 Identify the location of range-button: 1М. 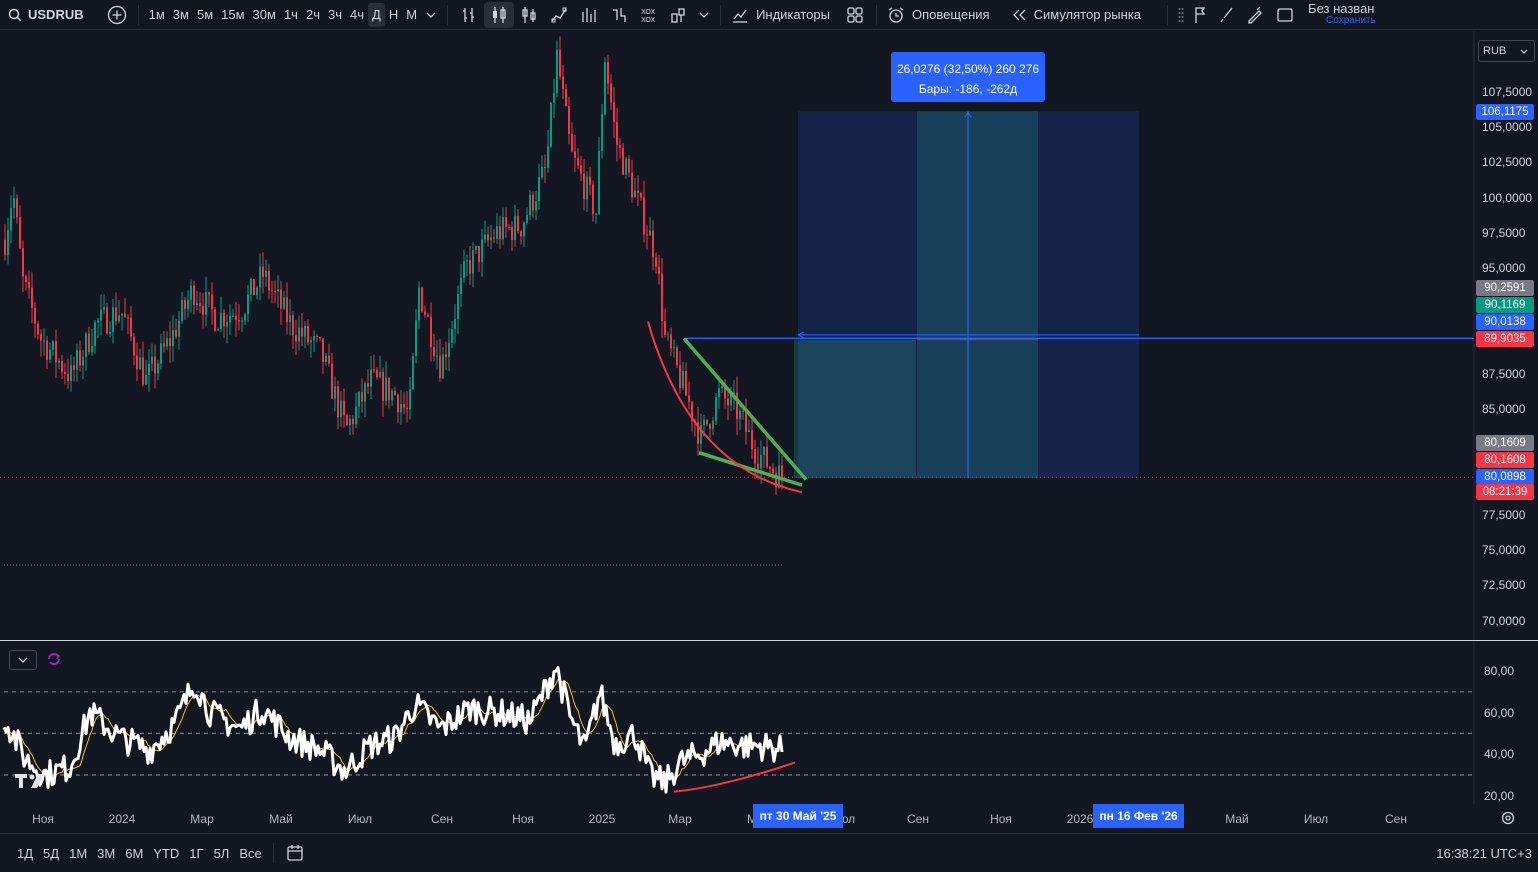
(78, 853).